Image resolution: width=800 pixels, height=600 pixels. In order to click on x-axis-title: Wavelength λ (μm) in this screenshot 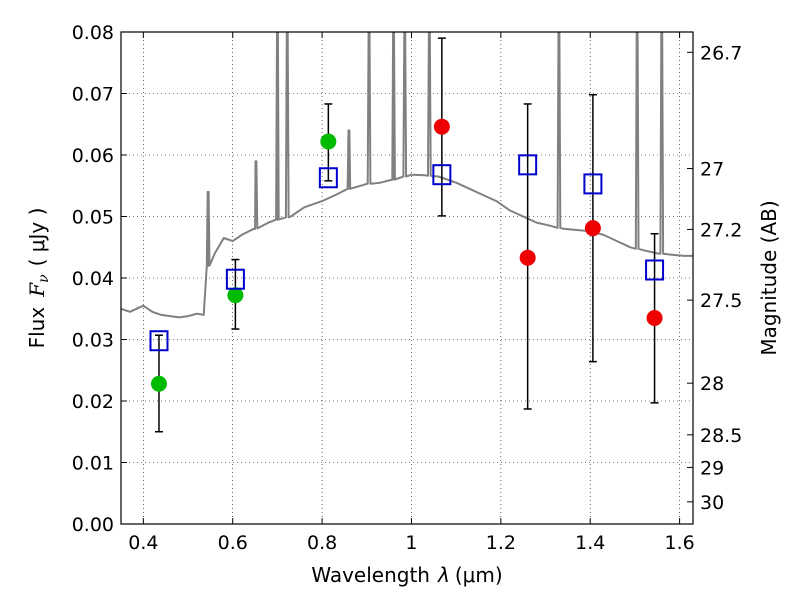, I will do `click(406, 575)`.